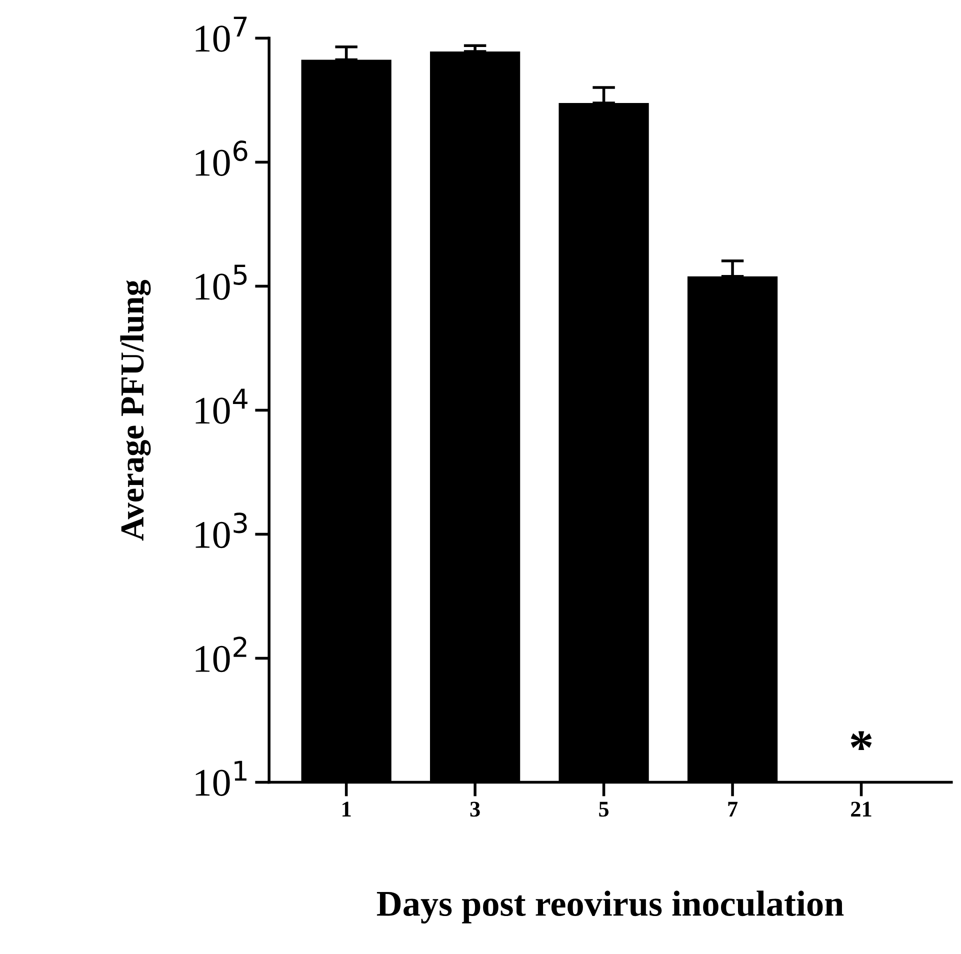  I want to click on y-tick-label: 10$^{5}$, so click(221, 282).